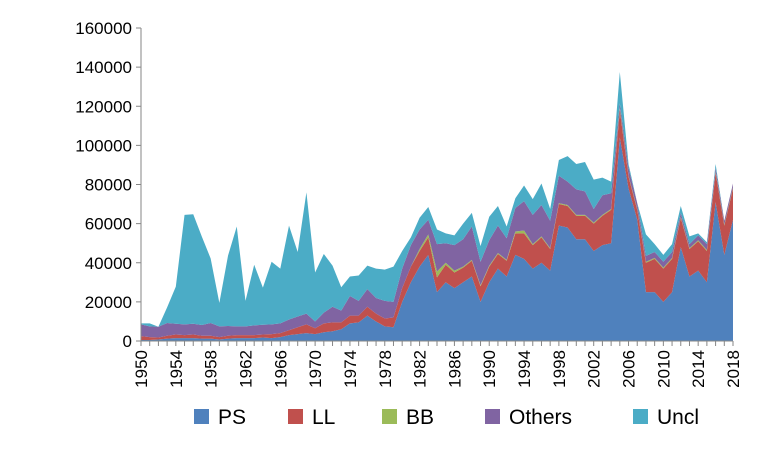 The height and width of the screenshot is (465, 770). Describe the element at coordinates (280, 369) in the screenshot. I see `x-tick-label: 1966` at that location.